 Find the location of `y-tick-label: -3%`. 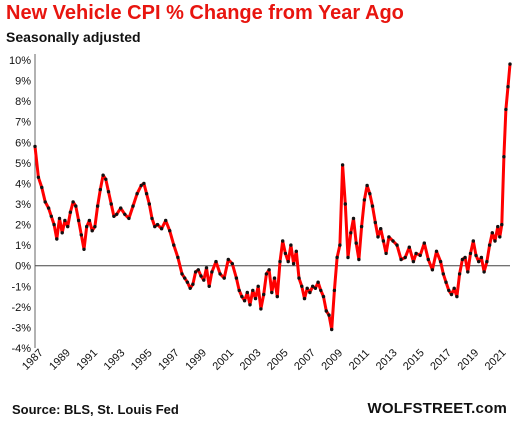

y-tick-label: -3% is located at coordinates (21, 328).